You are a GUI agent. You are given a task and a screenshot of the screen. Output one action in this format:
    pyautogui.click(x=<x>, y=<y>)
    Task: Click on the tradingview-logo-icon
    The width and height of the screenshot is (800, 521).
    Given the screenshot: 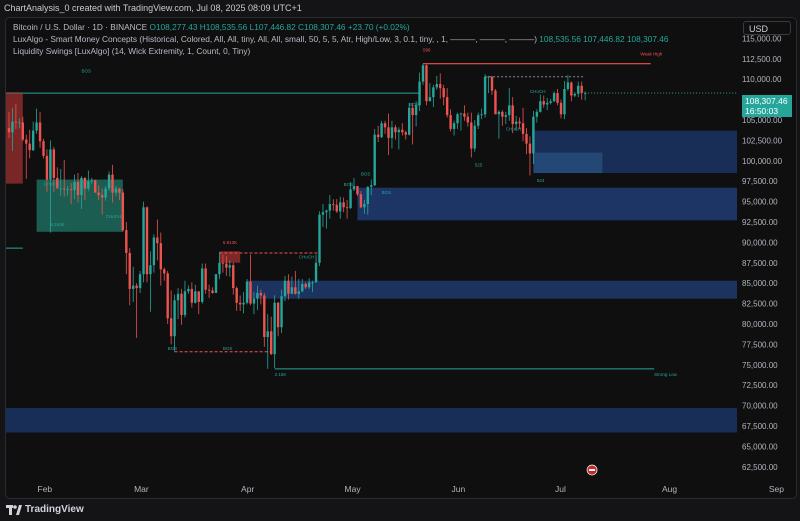 What is the action you would take?
    pyautogui.click(x=14, y=510)
    